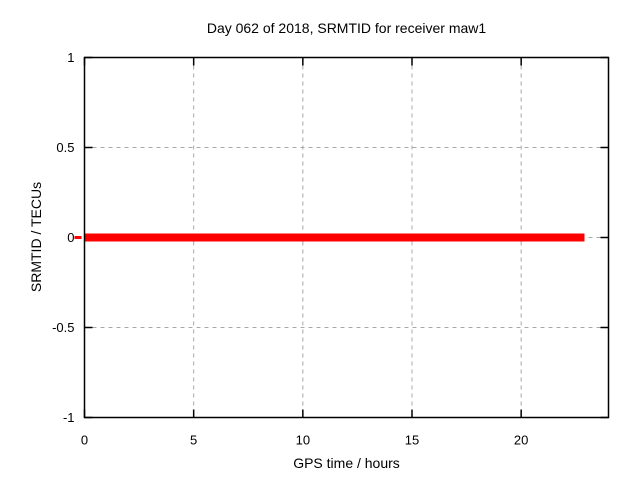 The width and height of the screenshot is (640, 480). I want to click on x-tick-label: 20, so click(521, 440).